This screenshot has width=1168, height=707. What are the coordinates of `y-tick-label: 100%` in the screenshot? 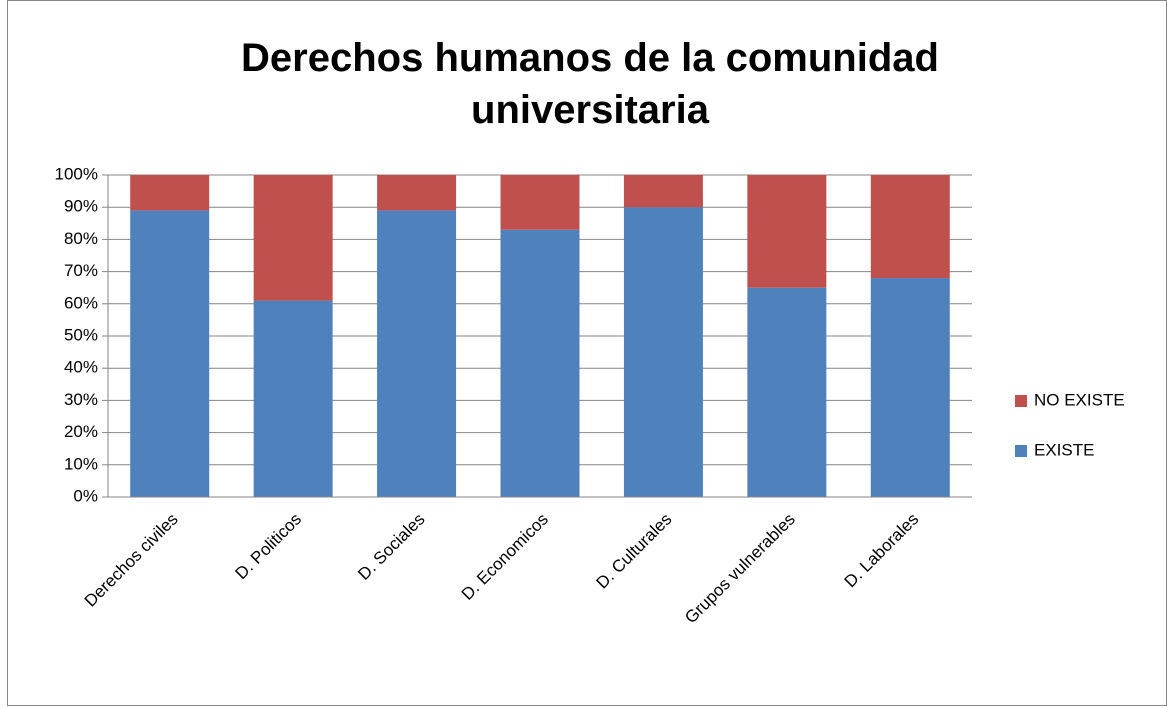 It's located at (76, 173).